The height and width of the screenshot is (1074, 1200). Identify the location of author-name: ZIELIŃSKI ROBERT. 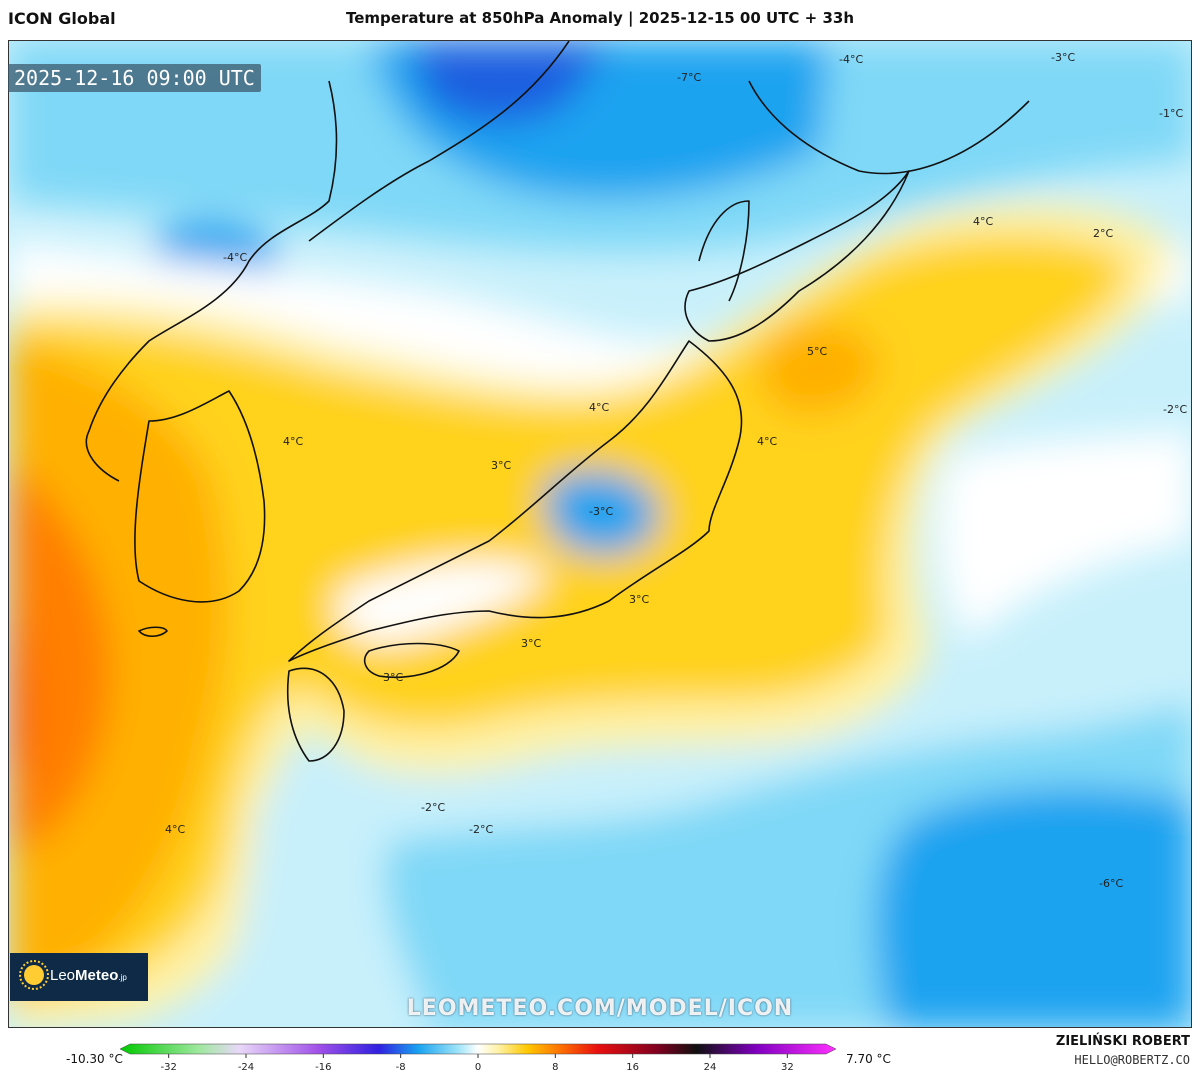
(1122, 1041).